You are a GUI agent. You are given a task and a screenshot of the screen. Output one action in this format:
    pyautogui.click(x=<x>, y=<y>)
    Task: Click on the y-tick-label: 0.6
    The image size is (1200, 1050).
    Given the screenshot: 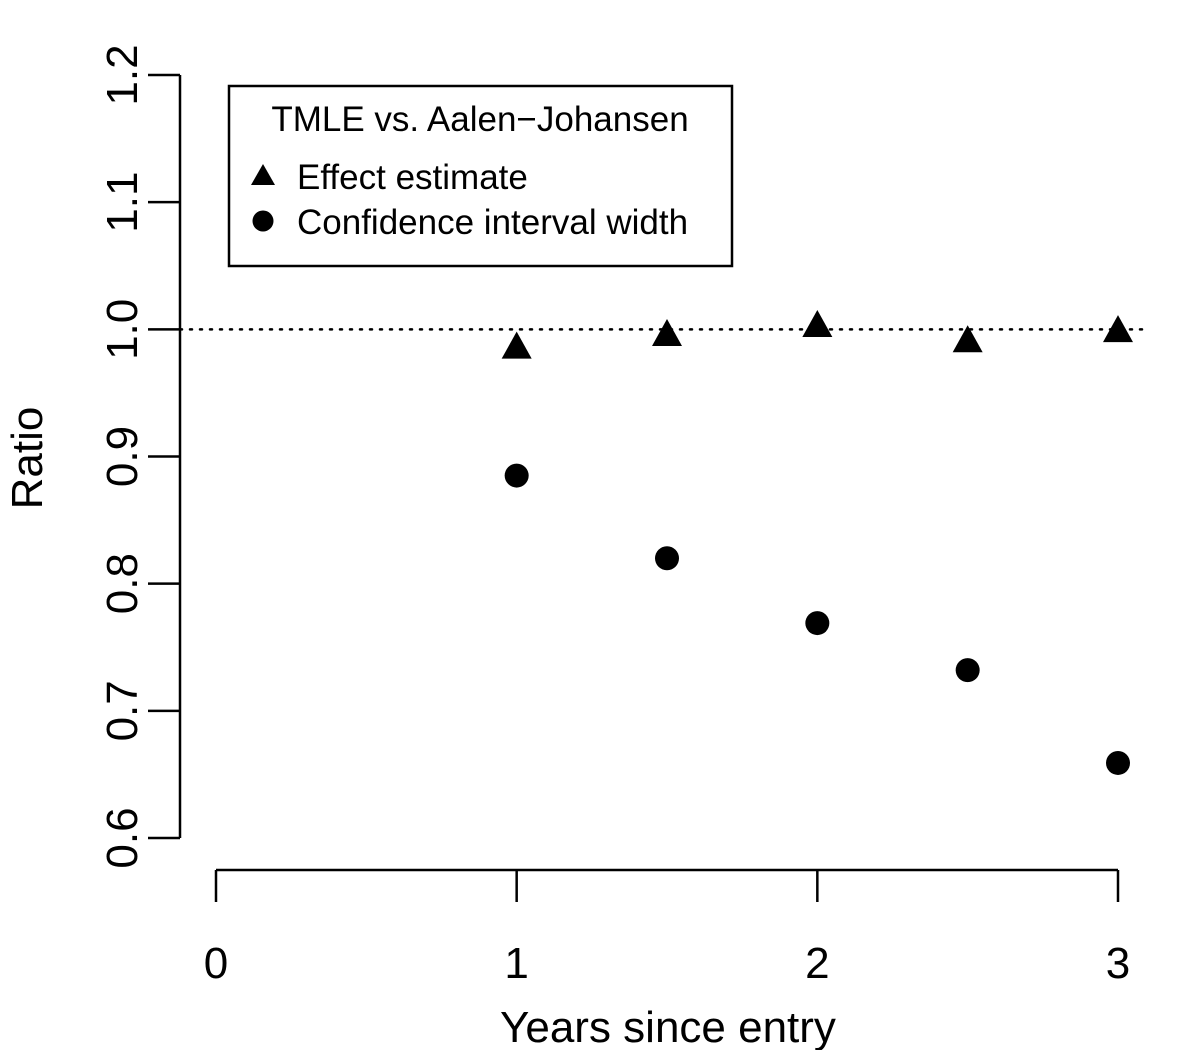 What is the action you would take?
    pyautogui.click(x=122, y=837)
    